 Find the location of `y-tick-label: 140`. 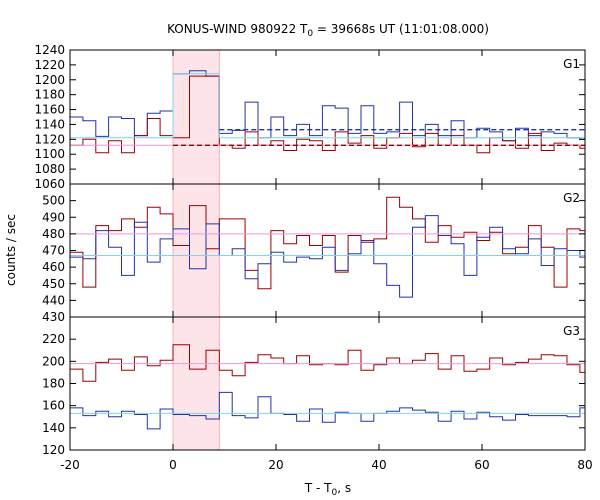

y-tick-label: 140 is located at coordinates (53, 428).